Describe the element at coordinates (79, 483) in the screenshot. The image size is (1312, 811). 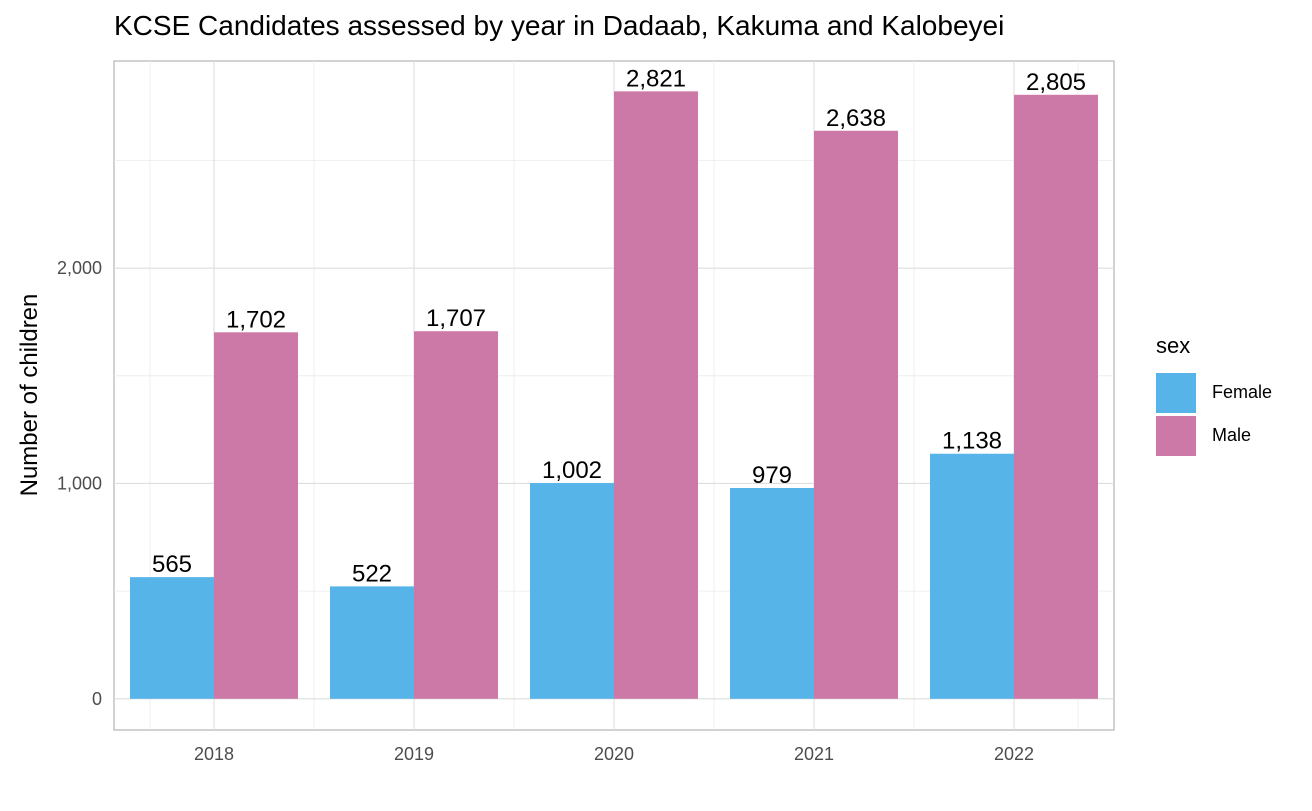
I see `y-tick-label: 1,000` at that location.